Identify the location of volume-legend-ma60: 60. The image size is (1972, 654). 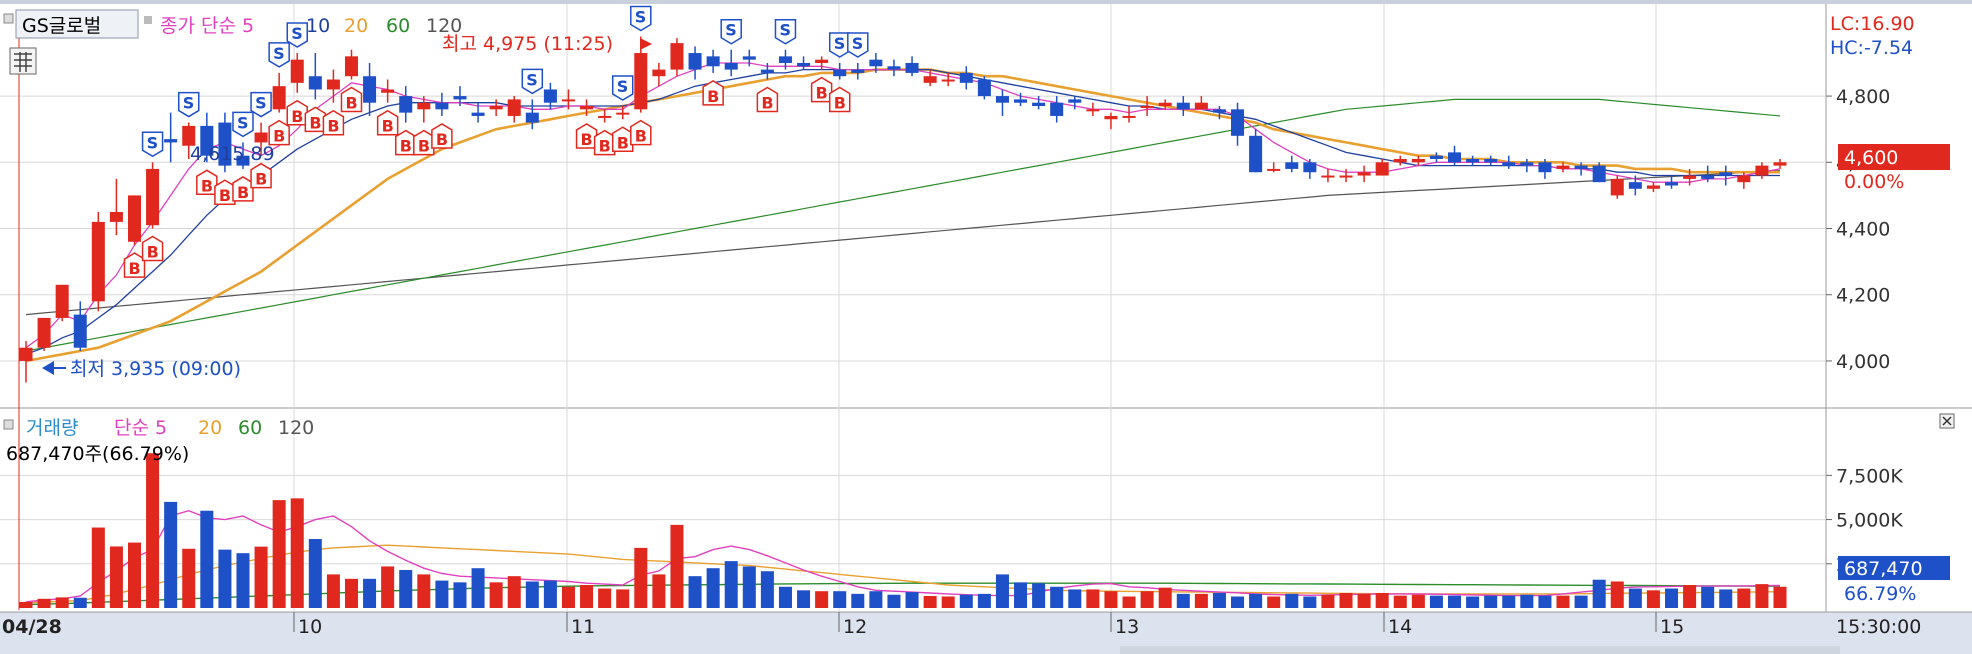
(250, 428).